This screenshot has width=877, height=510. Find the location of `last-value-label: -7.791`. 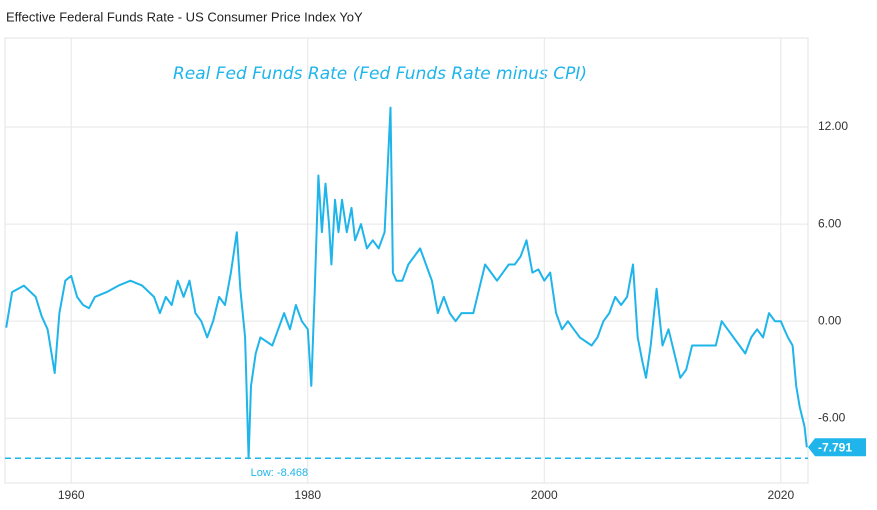

last-value-label: -7.791 is located at coordinates (835, 447).